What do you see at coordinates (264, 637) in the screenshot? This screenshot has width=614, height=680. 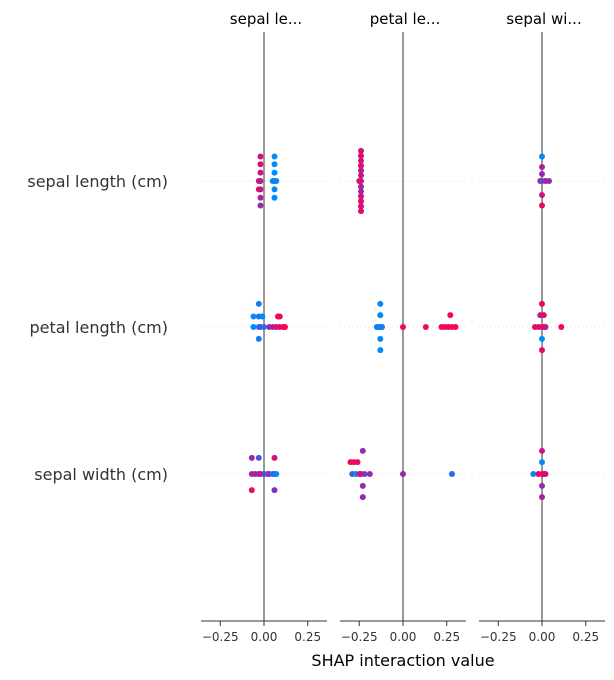 I see `x-tick-label-0-1: 0.00` at bounding box center [264, 637].